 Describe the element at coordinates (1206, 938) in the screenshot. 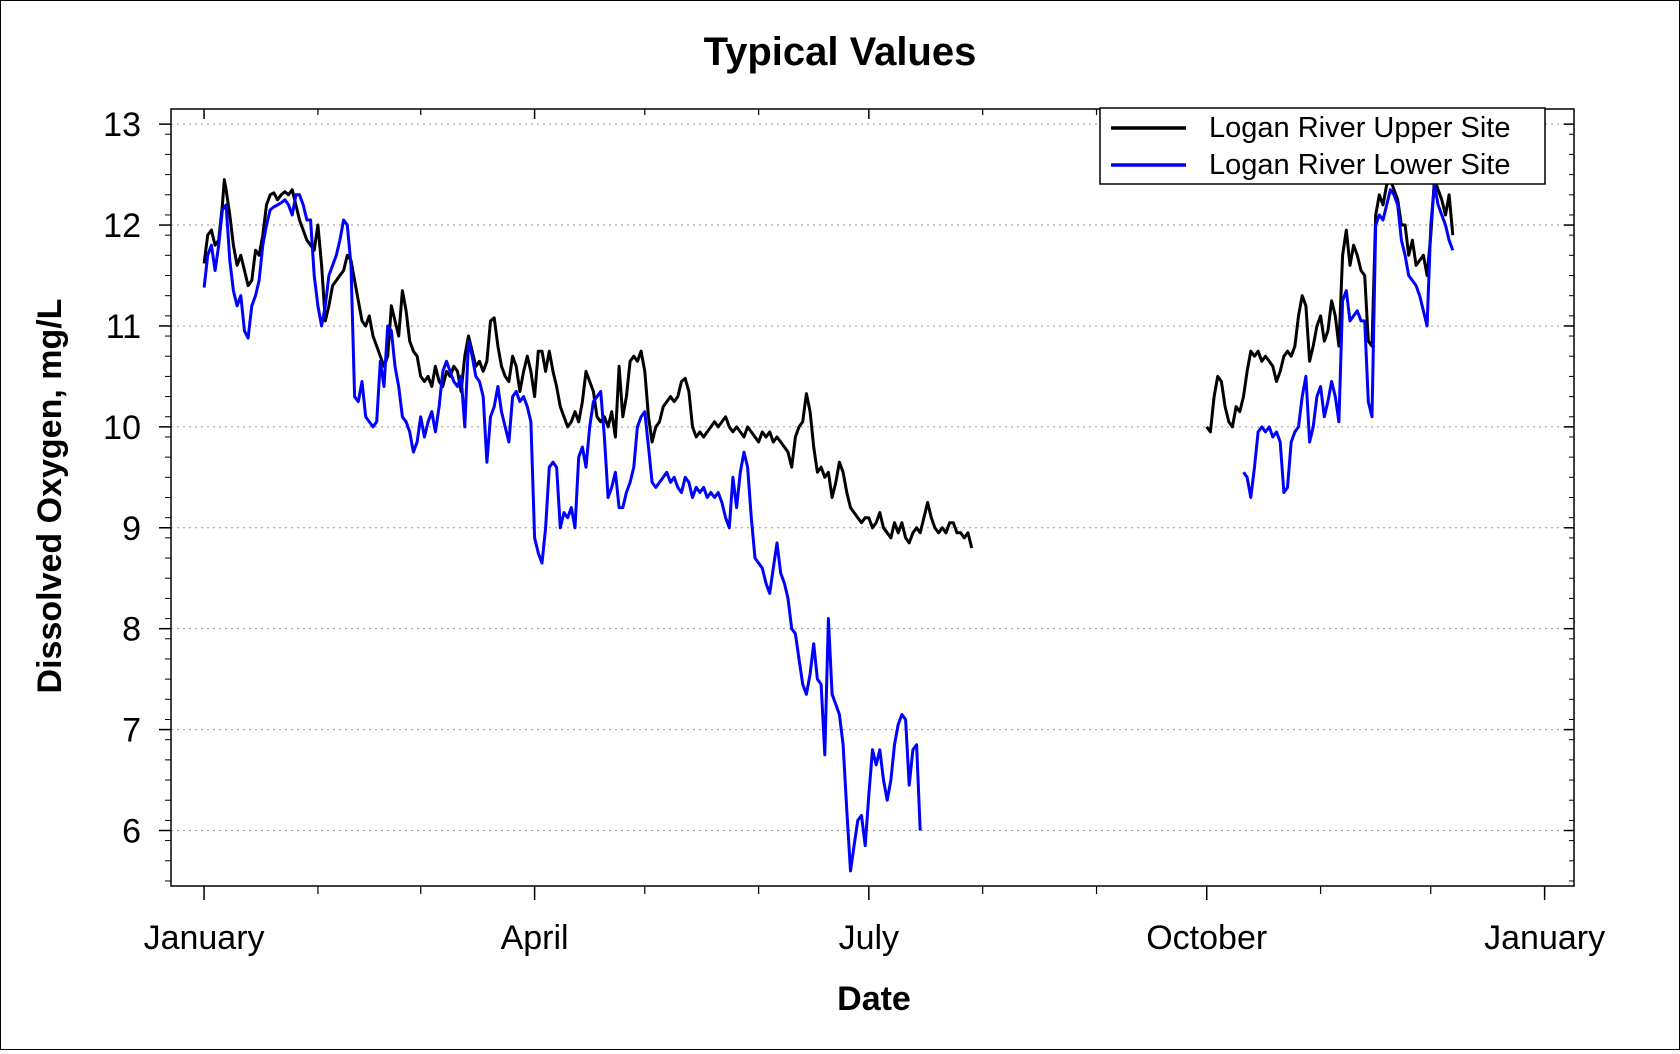

I see `x-tick-label: October` at that location.